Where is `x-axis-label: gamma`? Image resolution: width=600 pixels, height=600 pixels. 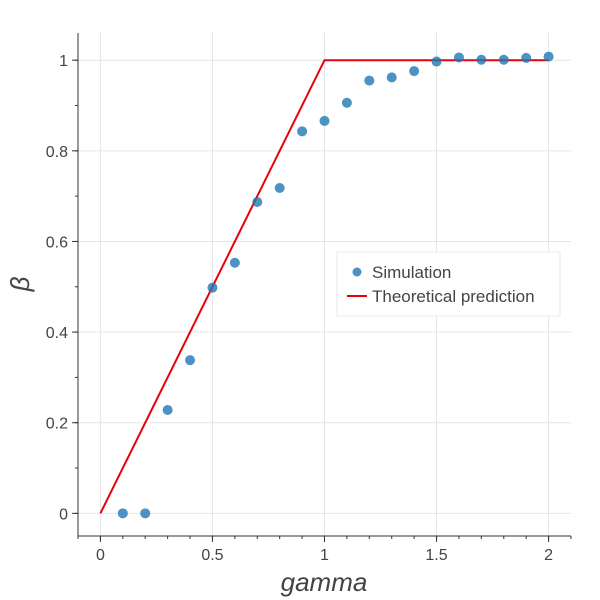
x-axis-label: gamma is located at coordinates (324, 582).